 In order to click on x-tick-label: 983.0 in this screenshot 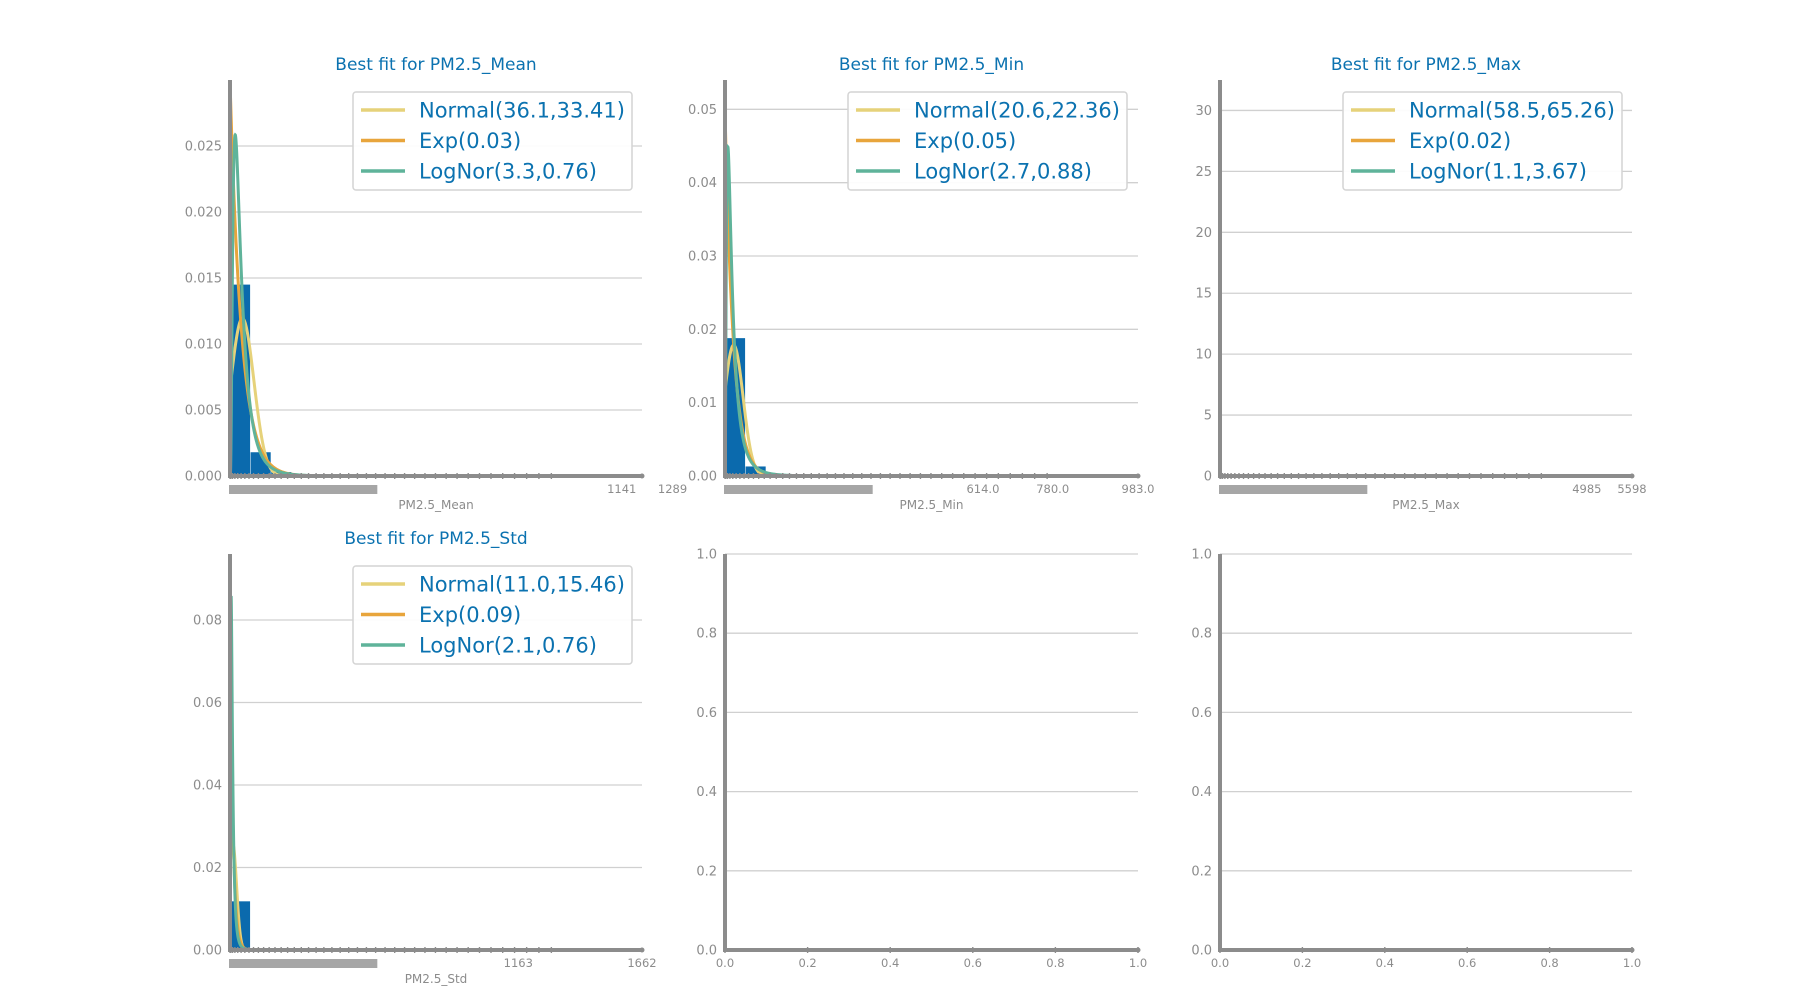, I will do `click(1138, 489)`.